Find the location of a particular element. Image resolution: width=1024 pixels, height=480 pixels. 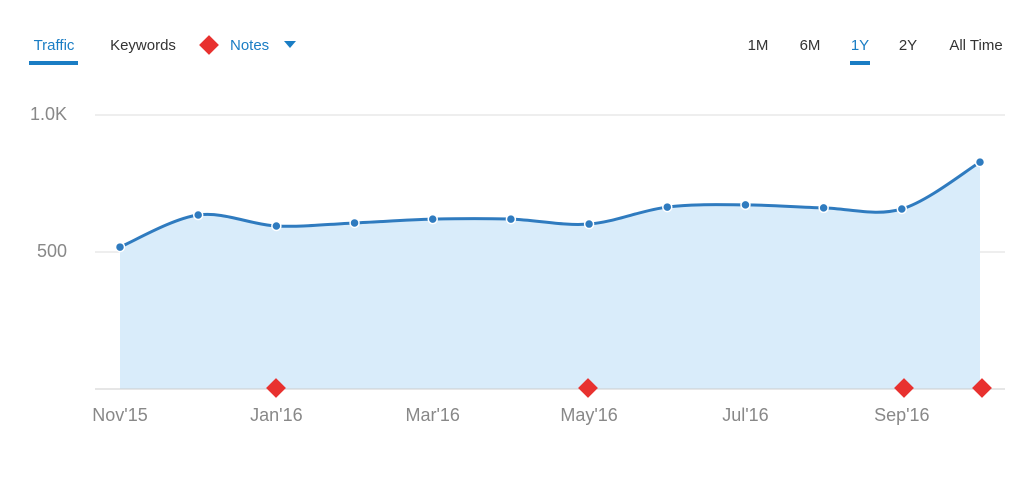

note-markers is located at coordinates (629, 388).